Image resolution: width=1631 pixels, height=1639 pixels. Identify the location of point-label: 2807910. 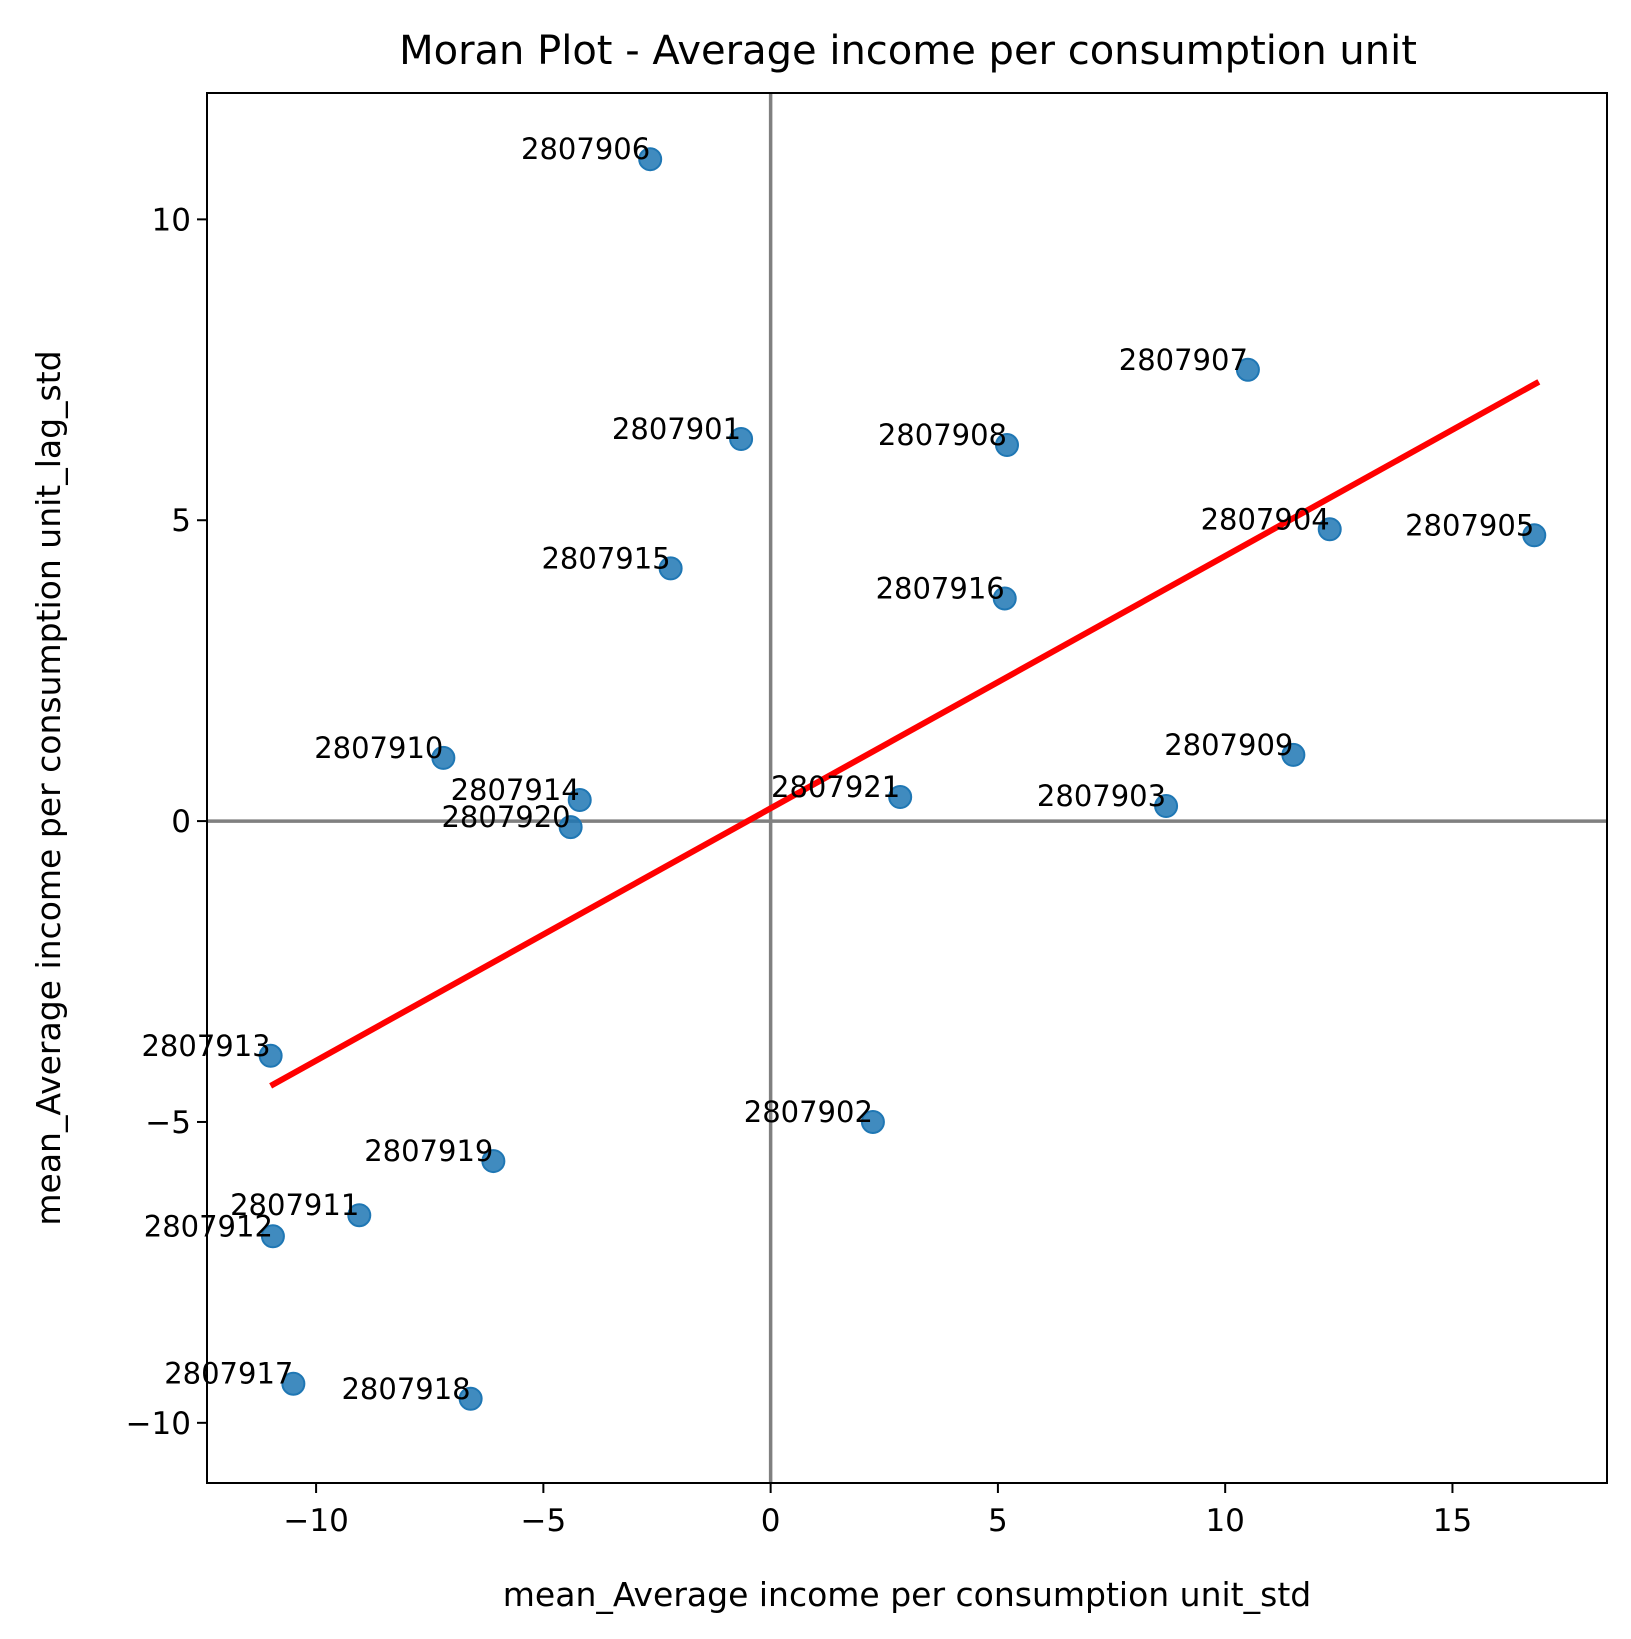
(378, 748).